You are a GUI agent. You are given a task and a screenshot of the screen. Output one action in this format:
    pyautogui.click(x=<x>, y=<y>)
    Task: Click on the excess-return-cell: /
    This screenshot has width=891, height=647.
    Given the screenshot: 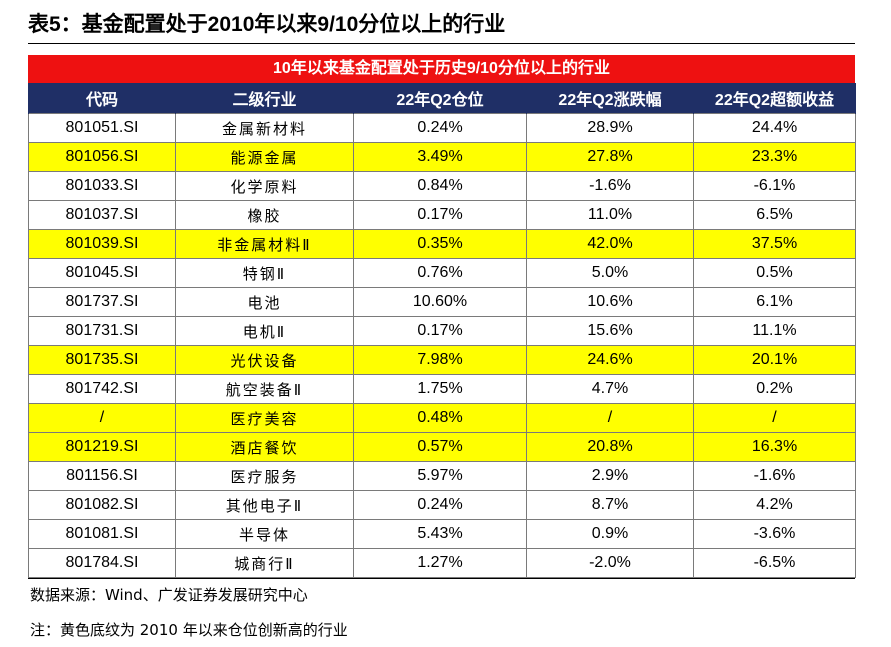 What is the action you would take?
    pyautogui.click(x=774, y=418)
    